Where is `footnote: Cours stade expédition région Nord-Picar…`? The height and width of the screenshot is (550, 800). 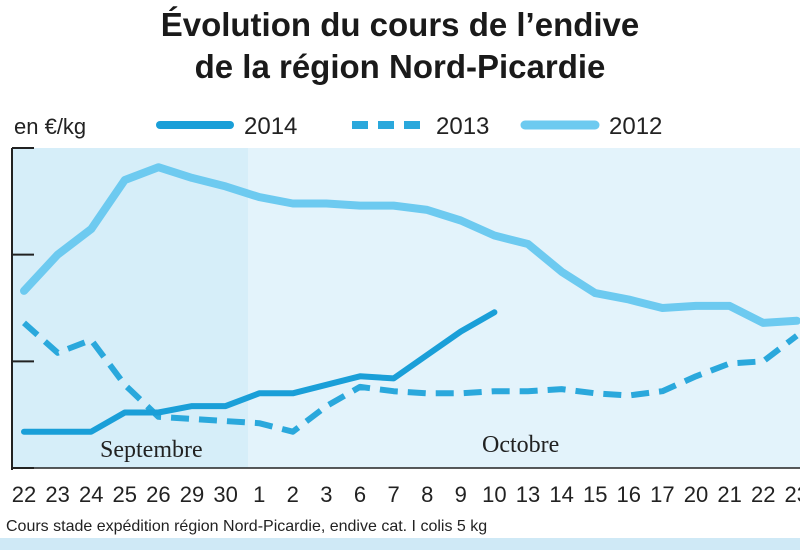
footnote: Cours stade expédition région Nord-Picar… is located at coordinates (246, 526).